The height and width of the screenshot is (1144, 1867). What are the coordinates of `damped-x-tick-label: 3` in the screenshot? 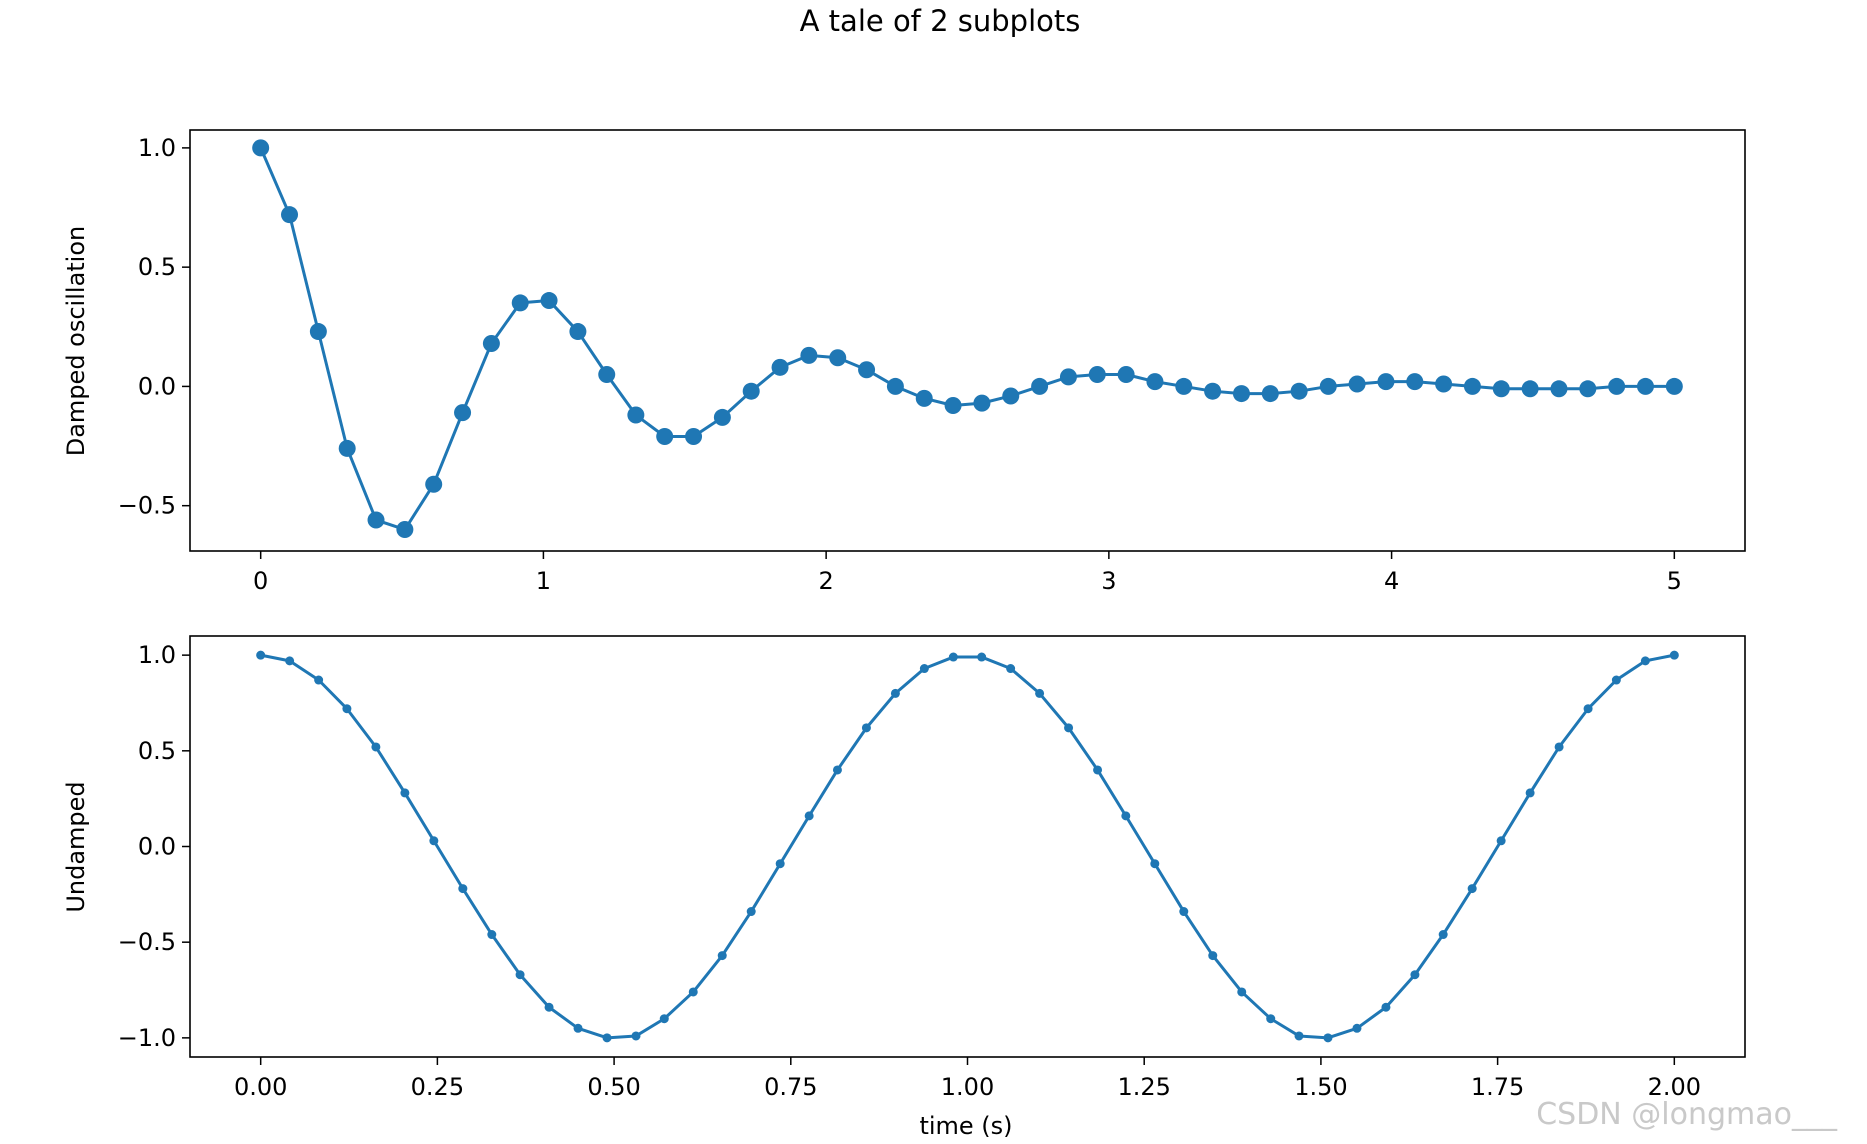 It's located at (1108, 581).